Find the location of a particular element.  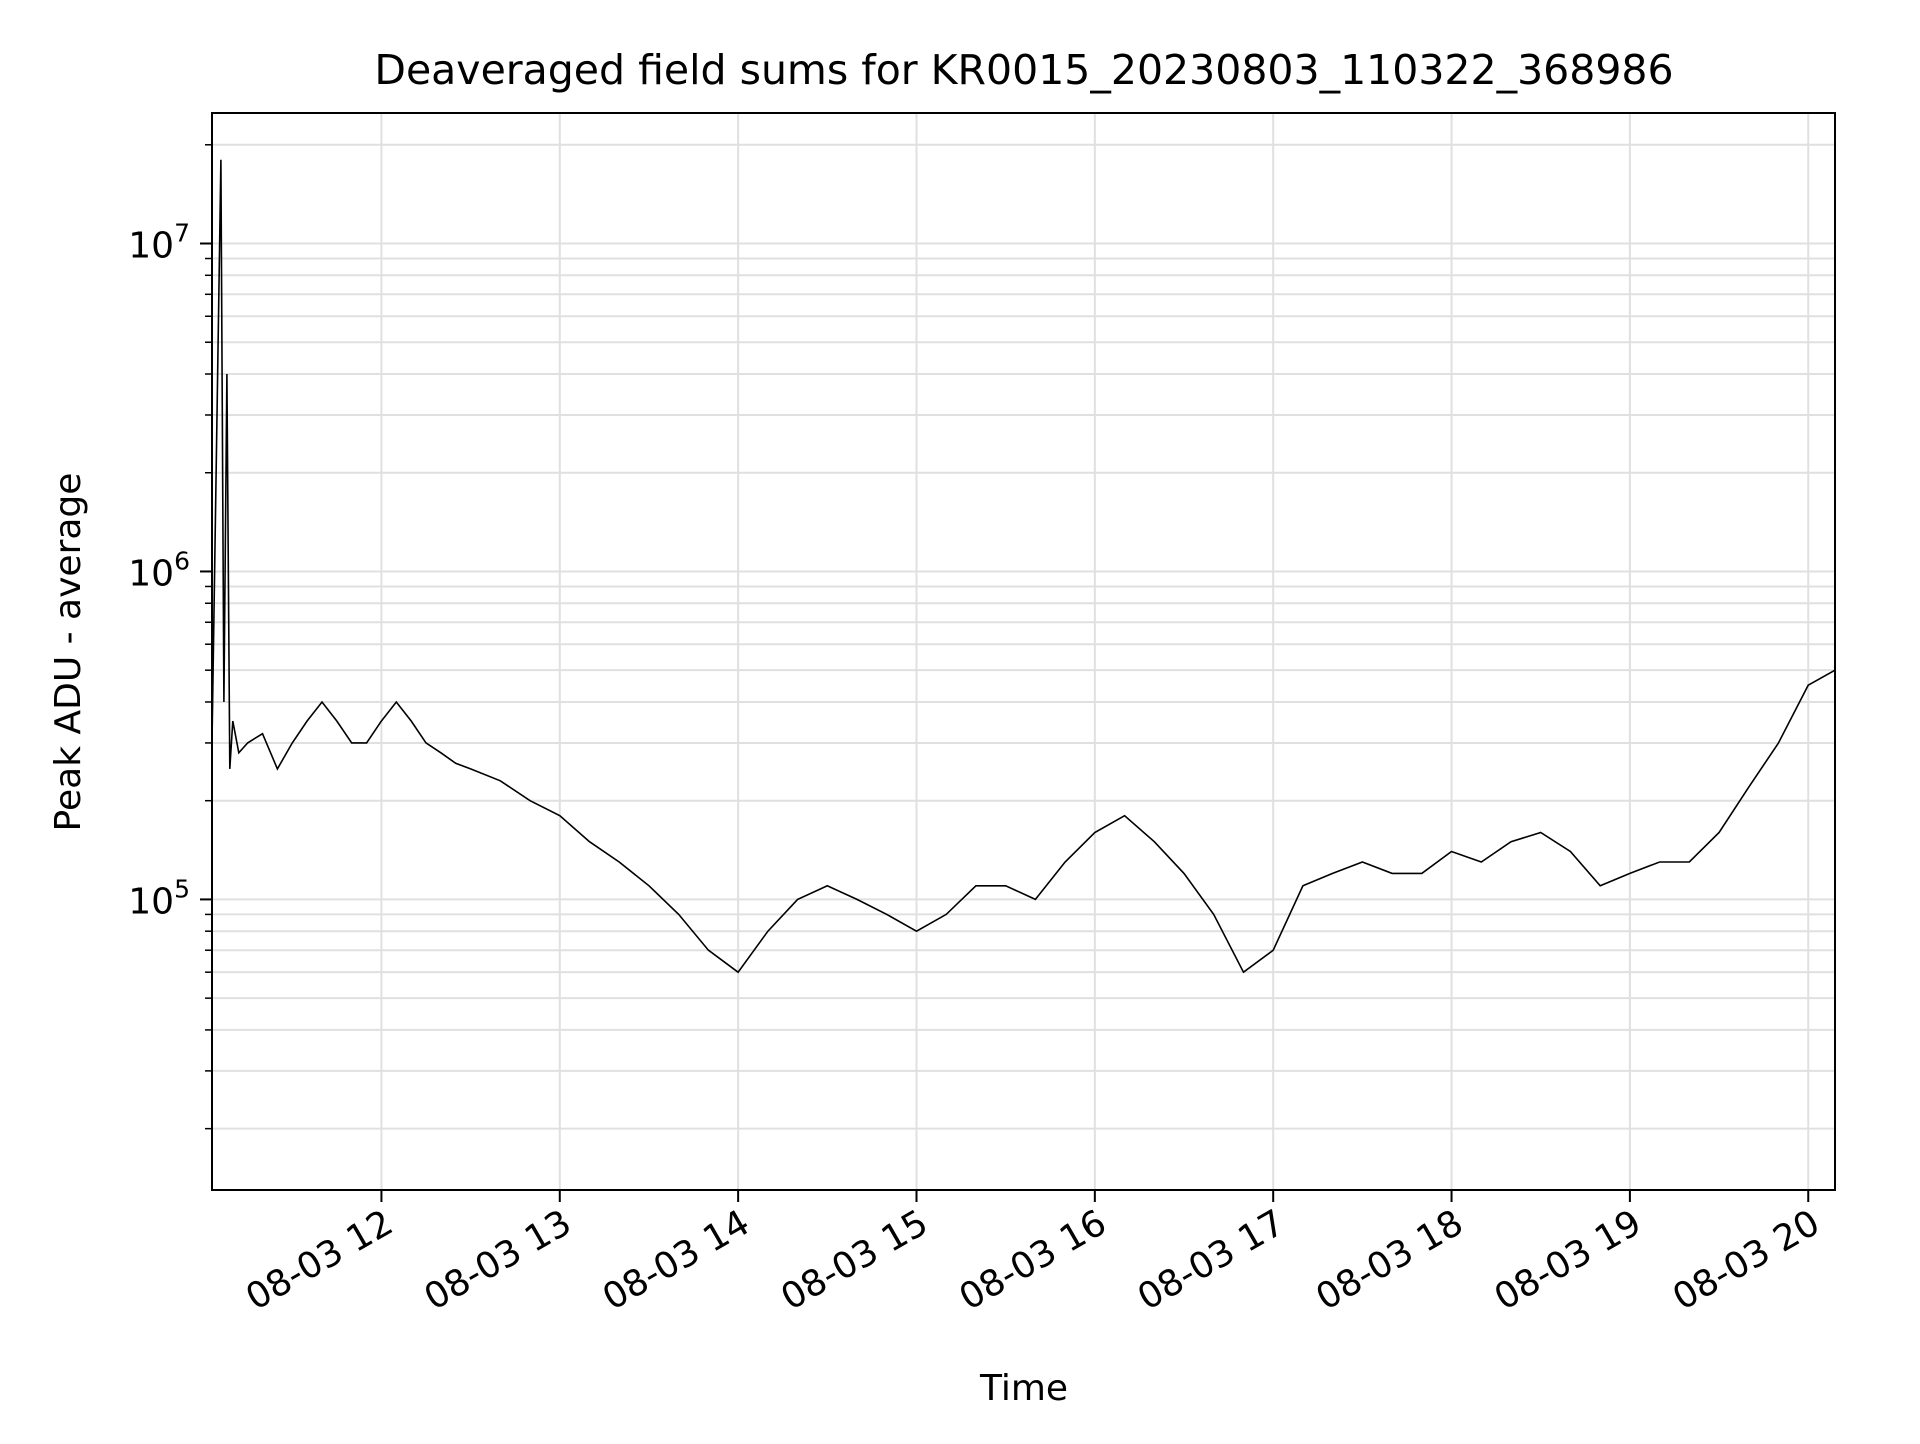

y-tick-label: 10⁵ is located at coordinates (159, 898).